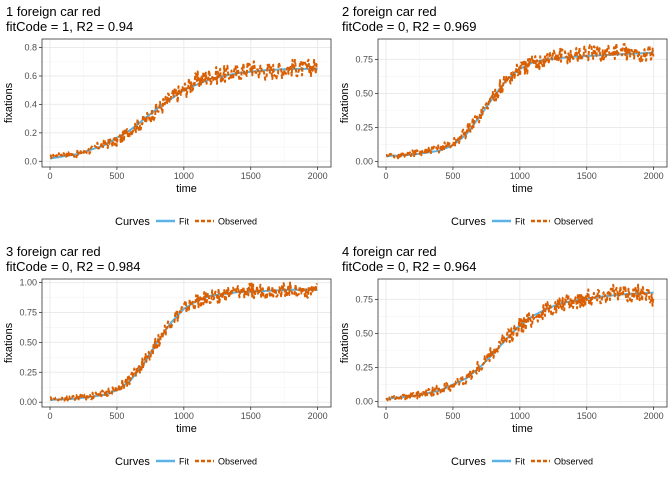 This screenshot has width=672, height=480. Describe the element at coordinates (389, 251) in the screenshot. I see `chart-title: 4 foreign car red` at that location.